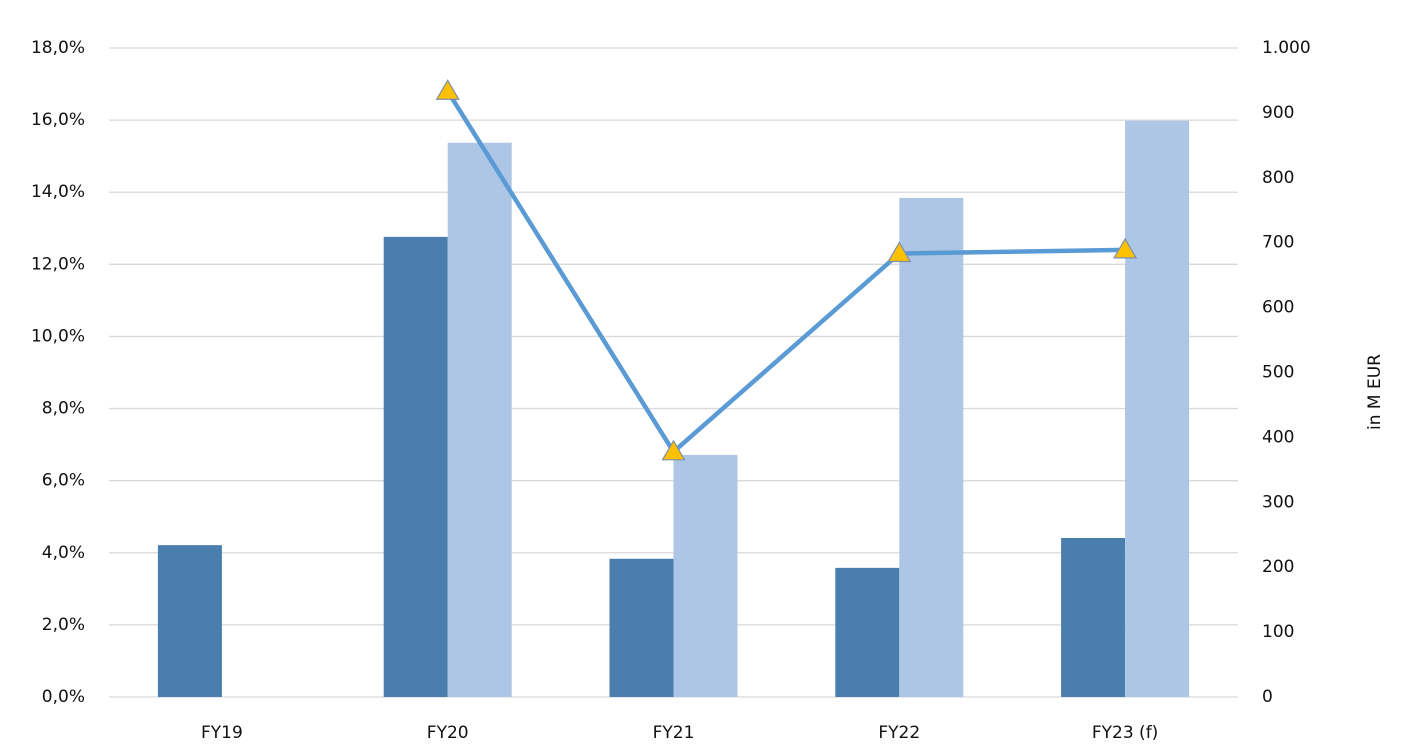 The image size is (1404, 750). I want to click on x-tick-label: FY19, so click(222, 733).